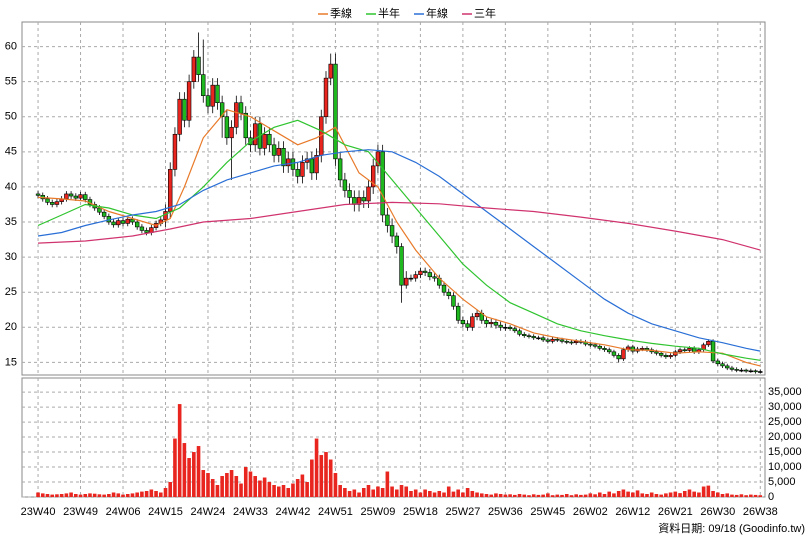 Image resolution: width=808 pixels, height=540 pixels. What do you see at coordinates (420, 512) in the screenshot?
I see `x-tick-label: 25W18` at bounding box center [420, 512].